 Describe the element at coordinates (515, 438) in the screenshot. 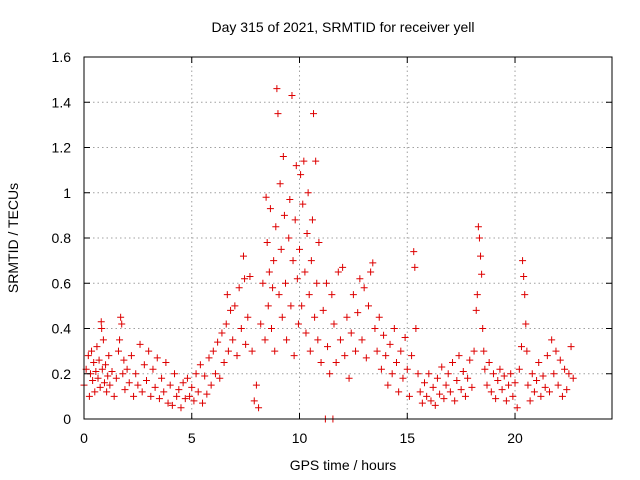

I see `x-tick-label: 20` at that location.